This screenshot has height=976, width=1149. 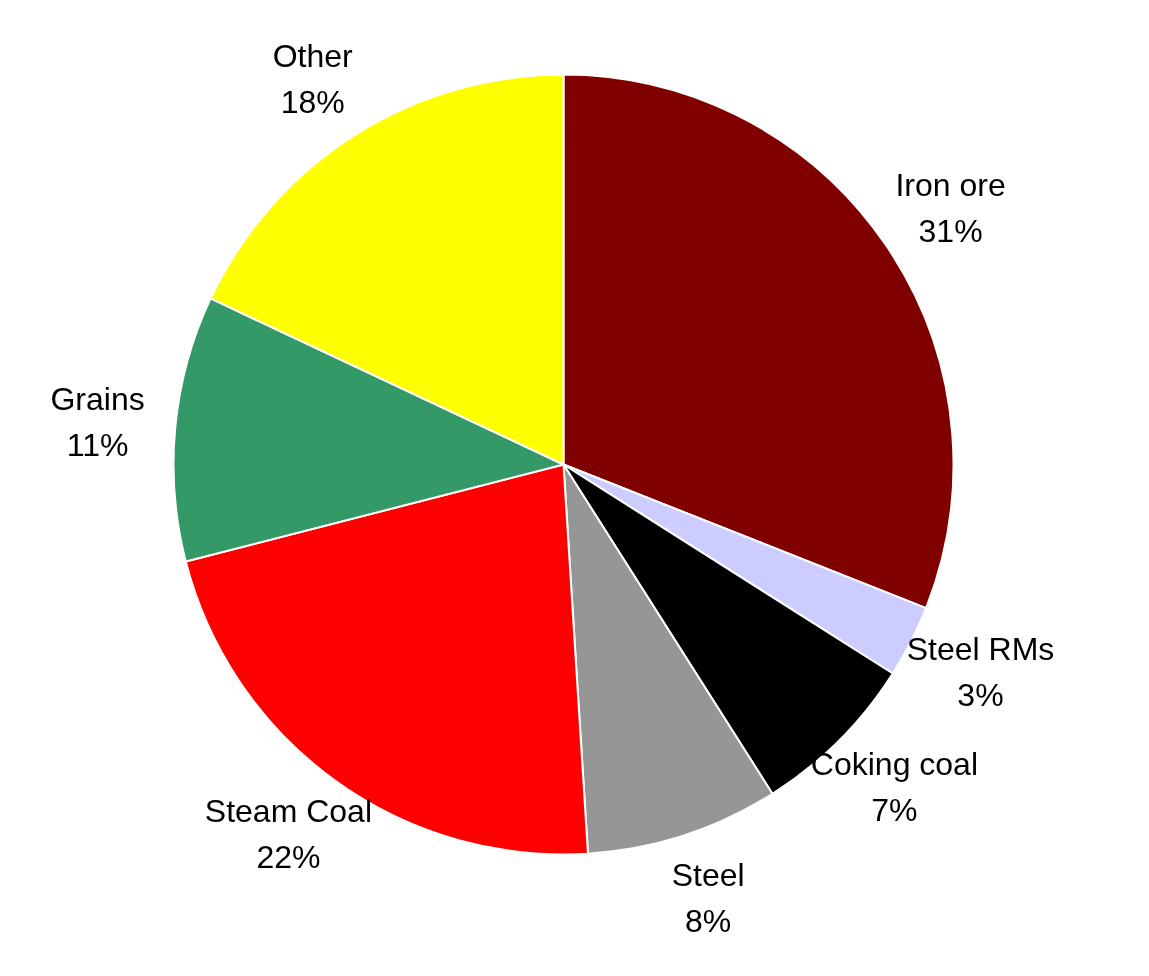 What do you see at coordinates (708, 875) in the screenshot?
I see `slice-label: Steel` at bounding box center [708, 875].